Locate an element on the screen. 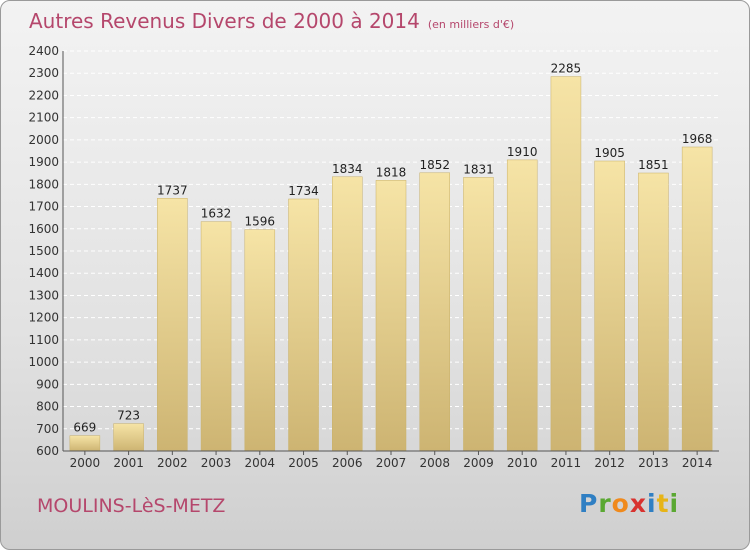 Image resolution: width=750 pixels, height=550 pixels. y-tick-label: 2100 is located at coordinates (43, 118).